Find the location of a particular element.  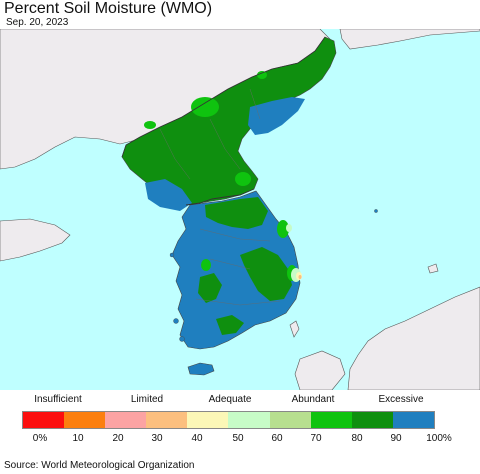

province-lines is located at coordinates (220, 197).